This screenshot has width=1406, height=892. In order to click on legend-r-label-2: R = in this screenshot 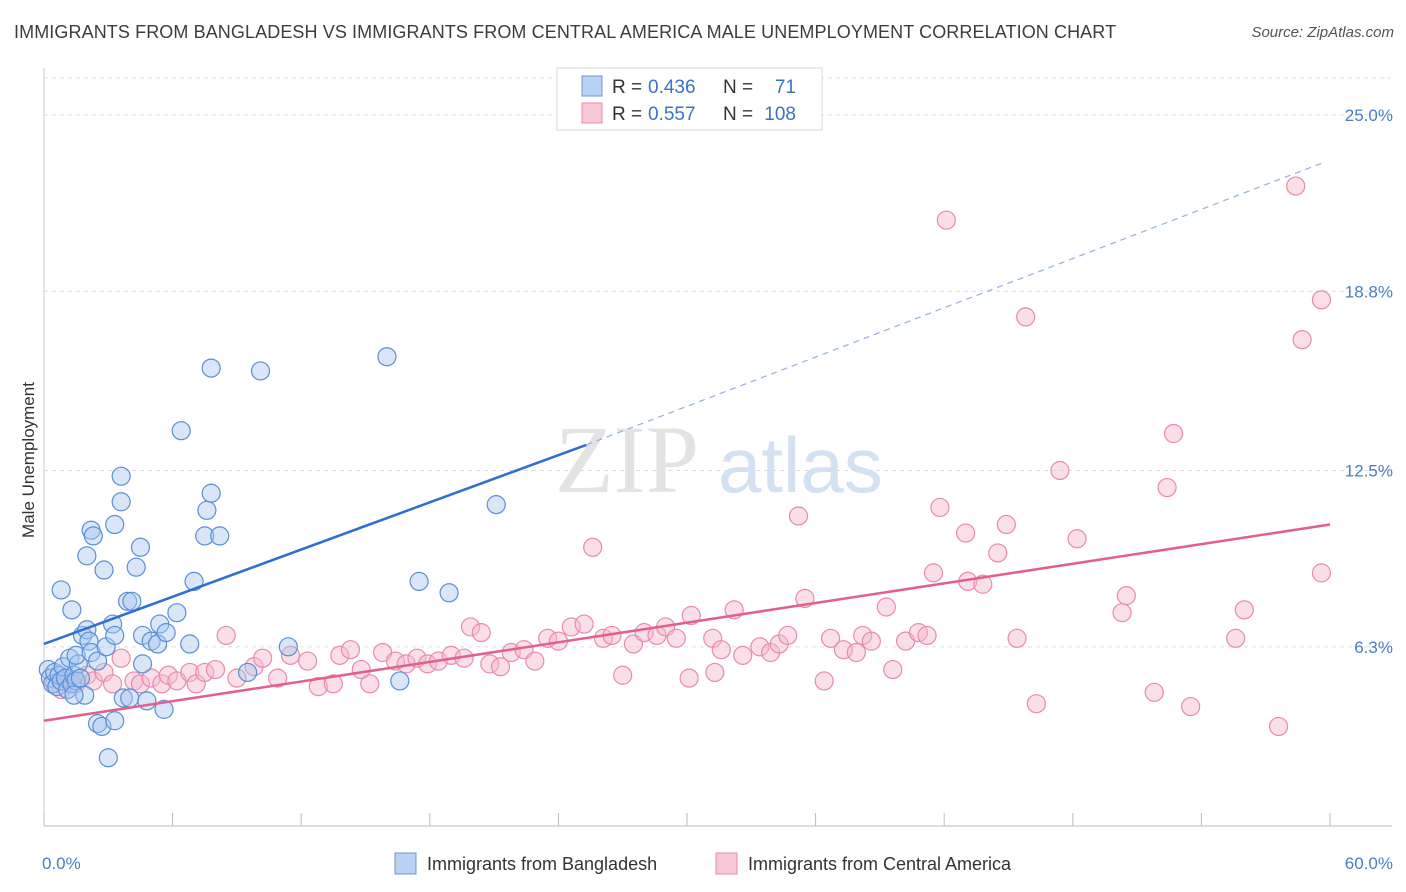, I will do `click(627, 114)`.